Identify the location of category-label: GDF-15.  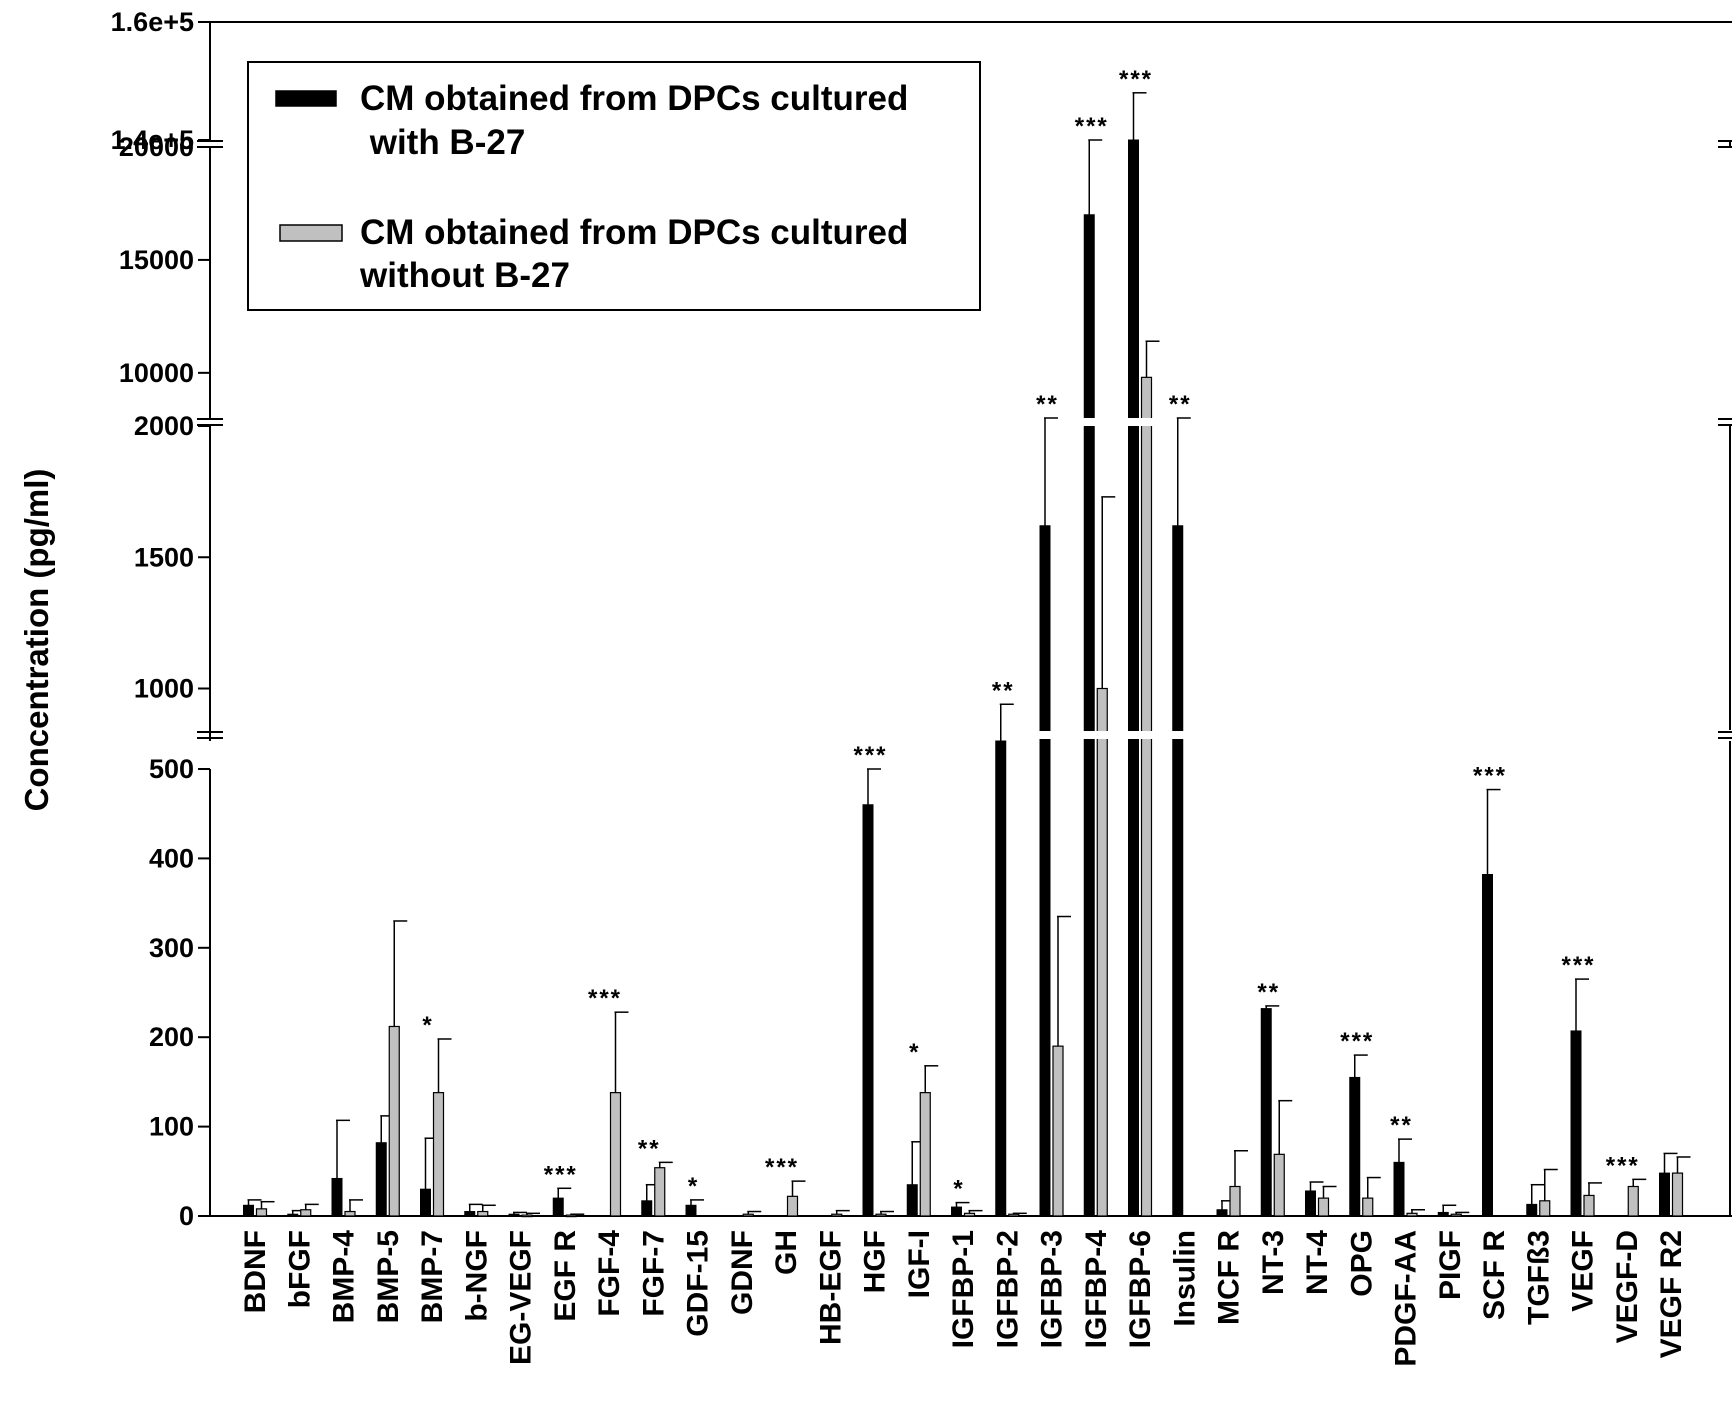
(698, 1283).